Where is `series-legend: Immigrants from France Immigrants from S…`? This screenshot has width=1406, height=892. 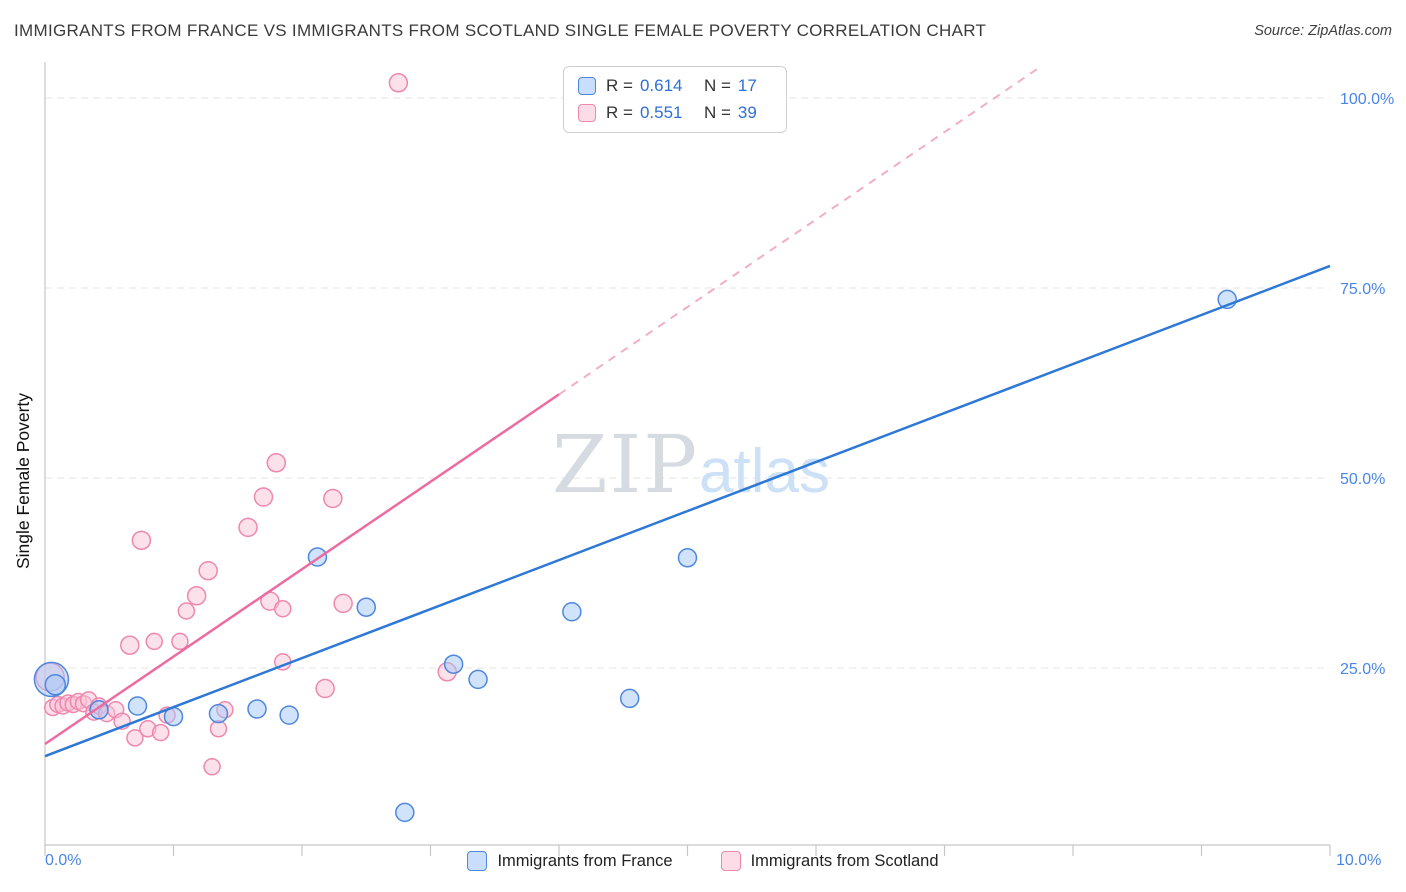
series-legend: Immigrants from France Immigrants from S… is located at coordinates (703, 861).